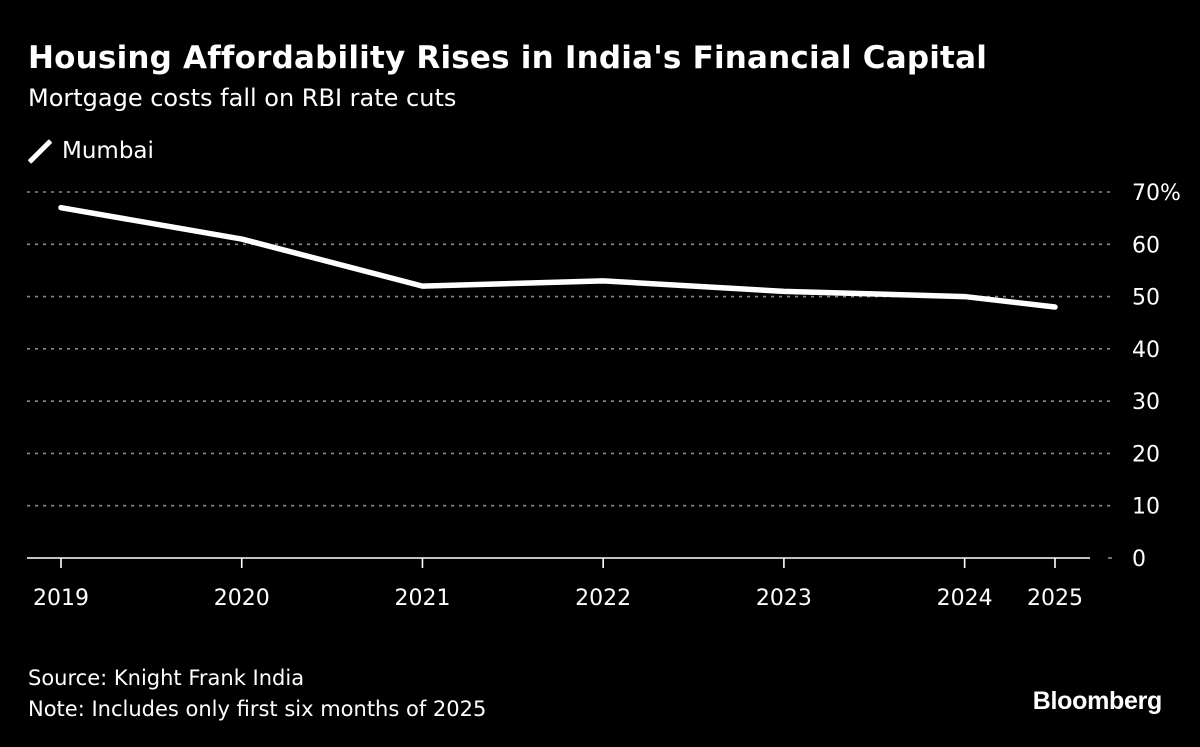 Image resolution: width=1200 pixels, height=747 pixels. Describe the element at coordinates (558, 584) in the screenshot. I see `x-axis: 2019 2020 2021 2022 2023 2024 2025` at that location.